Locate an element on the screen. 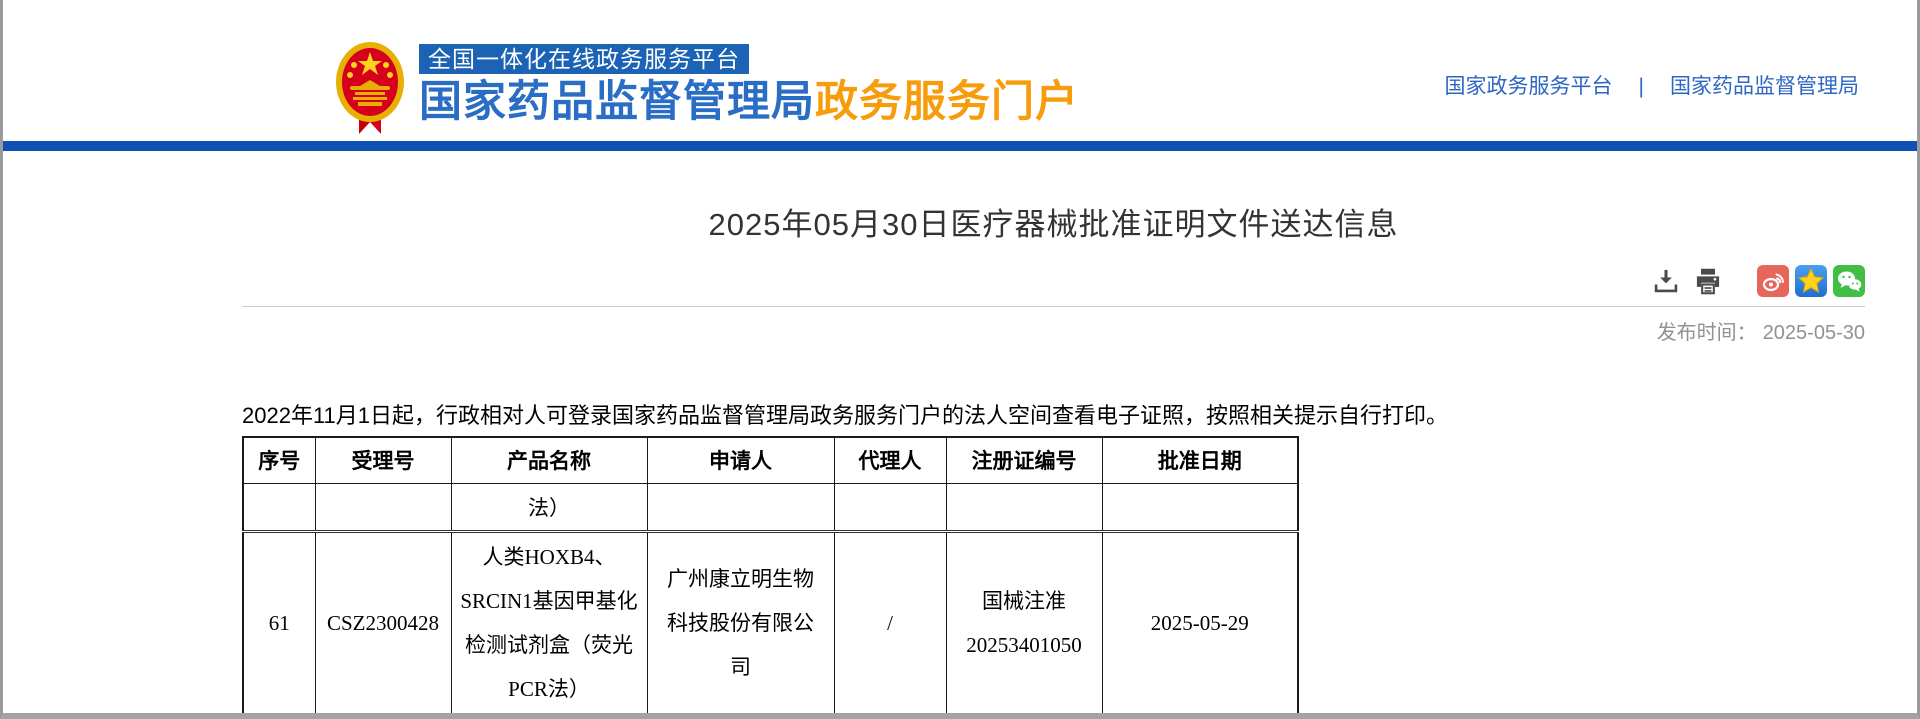 This screenshot has height=719, width=1920. col-header-reg-no: 注册证编号 is located at coordinates (1024, 460).